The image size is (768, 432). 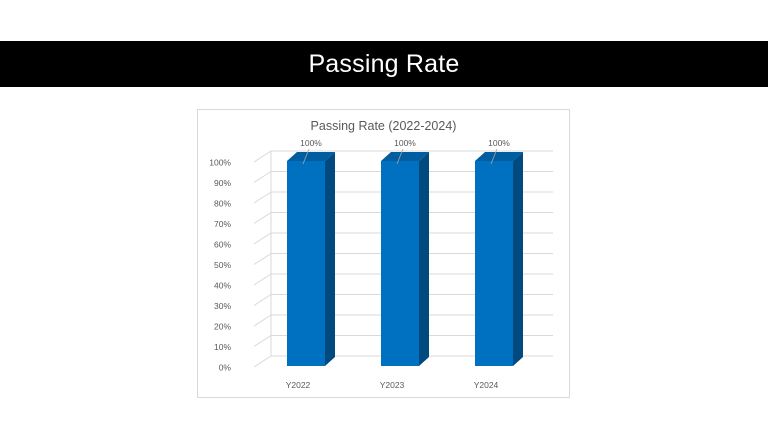 I want to click on slide-title: Passing Rate, so click(x=384, y=63).